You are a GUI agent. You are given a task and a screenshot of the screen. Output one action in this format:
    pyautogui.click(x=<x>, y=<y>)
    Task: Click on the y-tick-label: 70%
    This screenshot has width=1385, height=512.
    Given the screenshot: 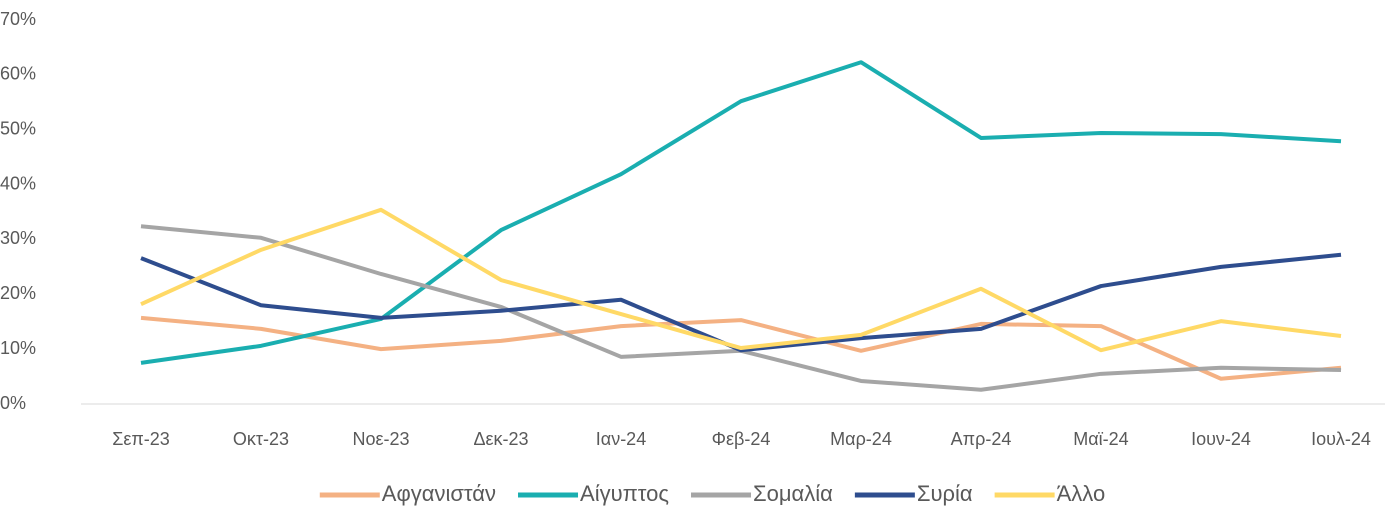 What is the action you would take?
    pyautogui.click(x=18, y=19)
    